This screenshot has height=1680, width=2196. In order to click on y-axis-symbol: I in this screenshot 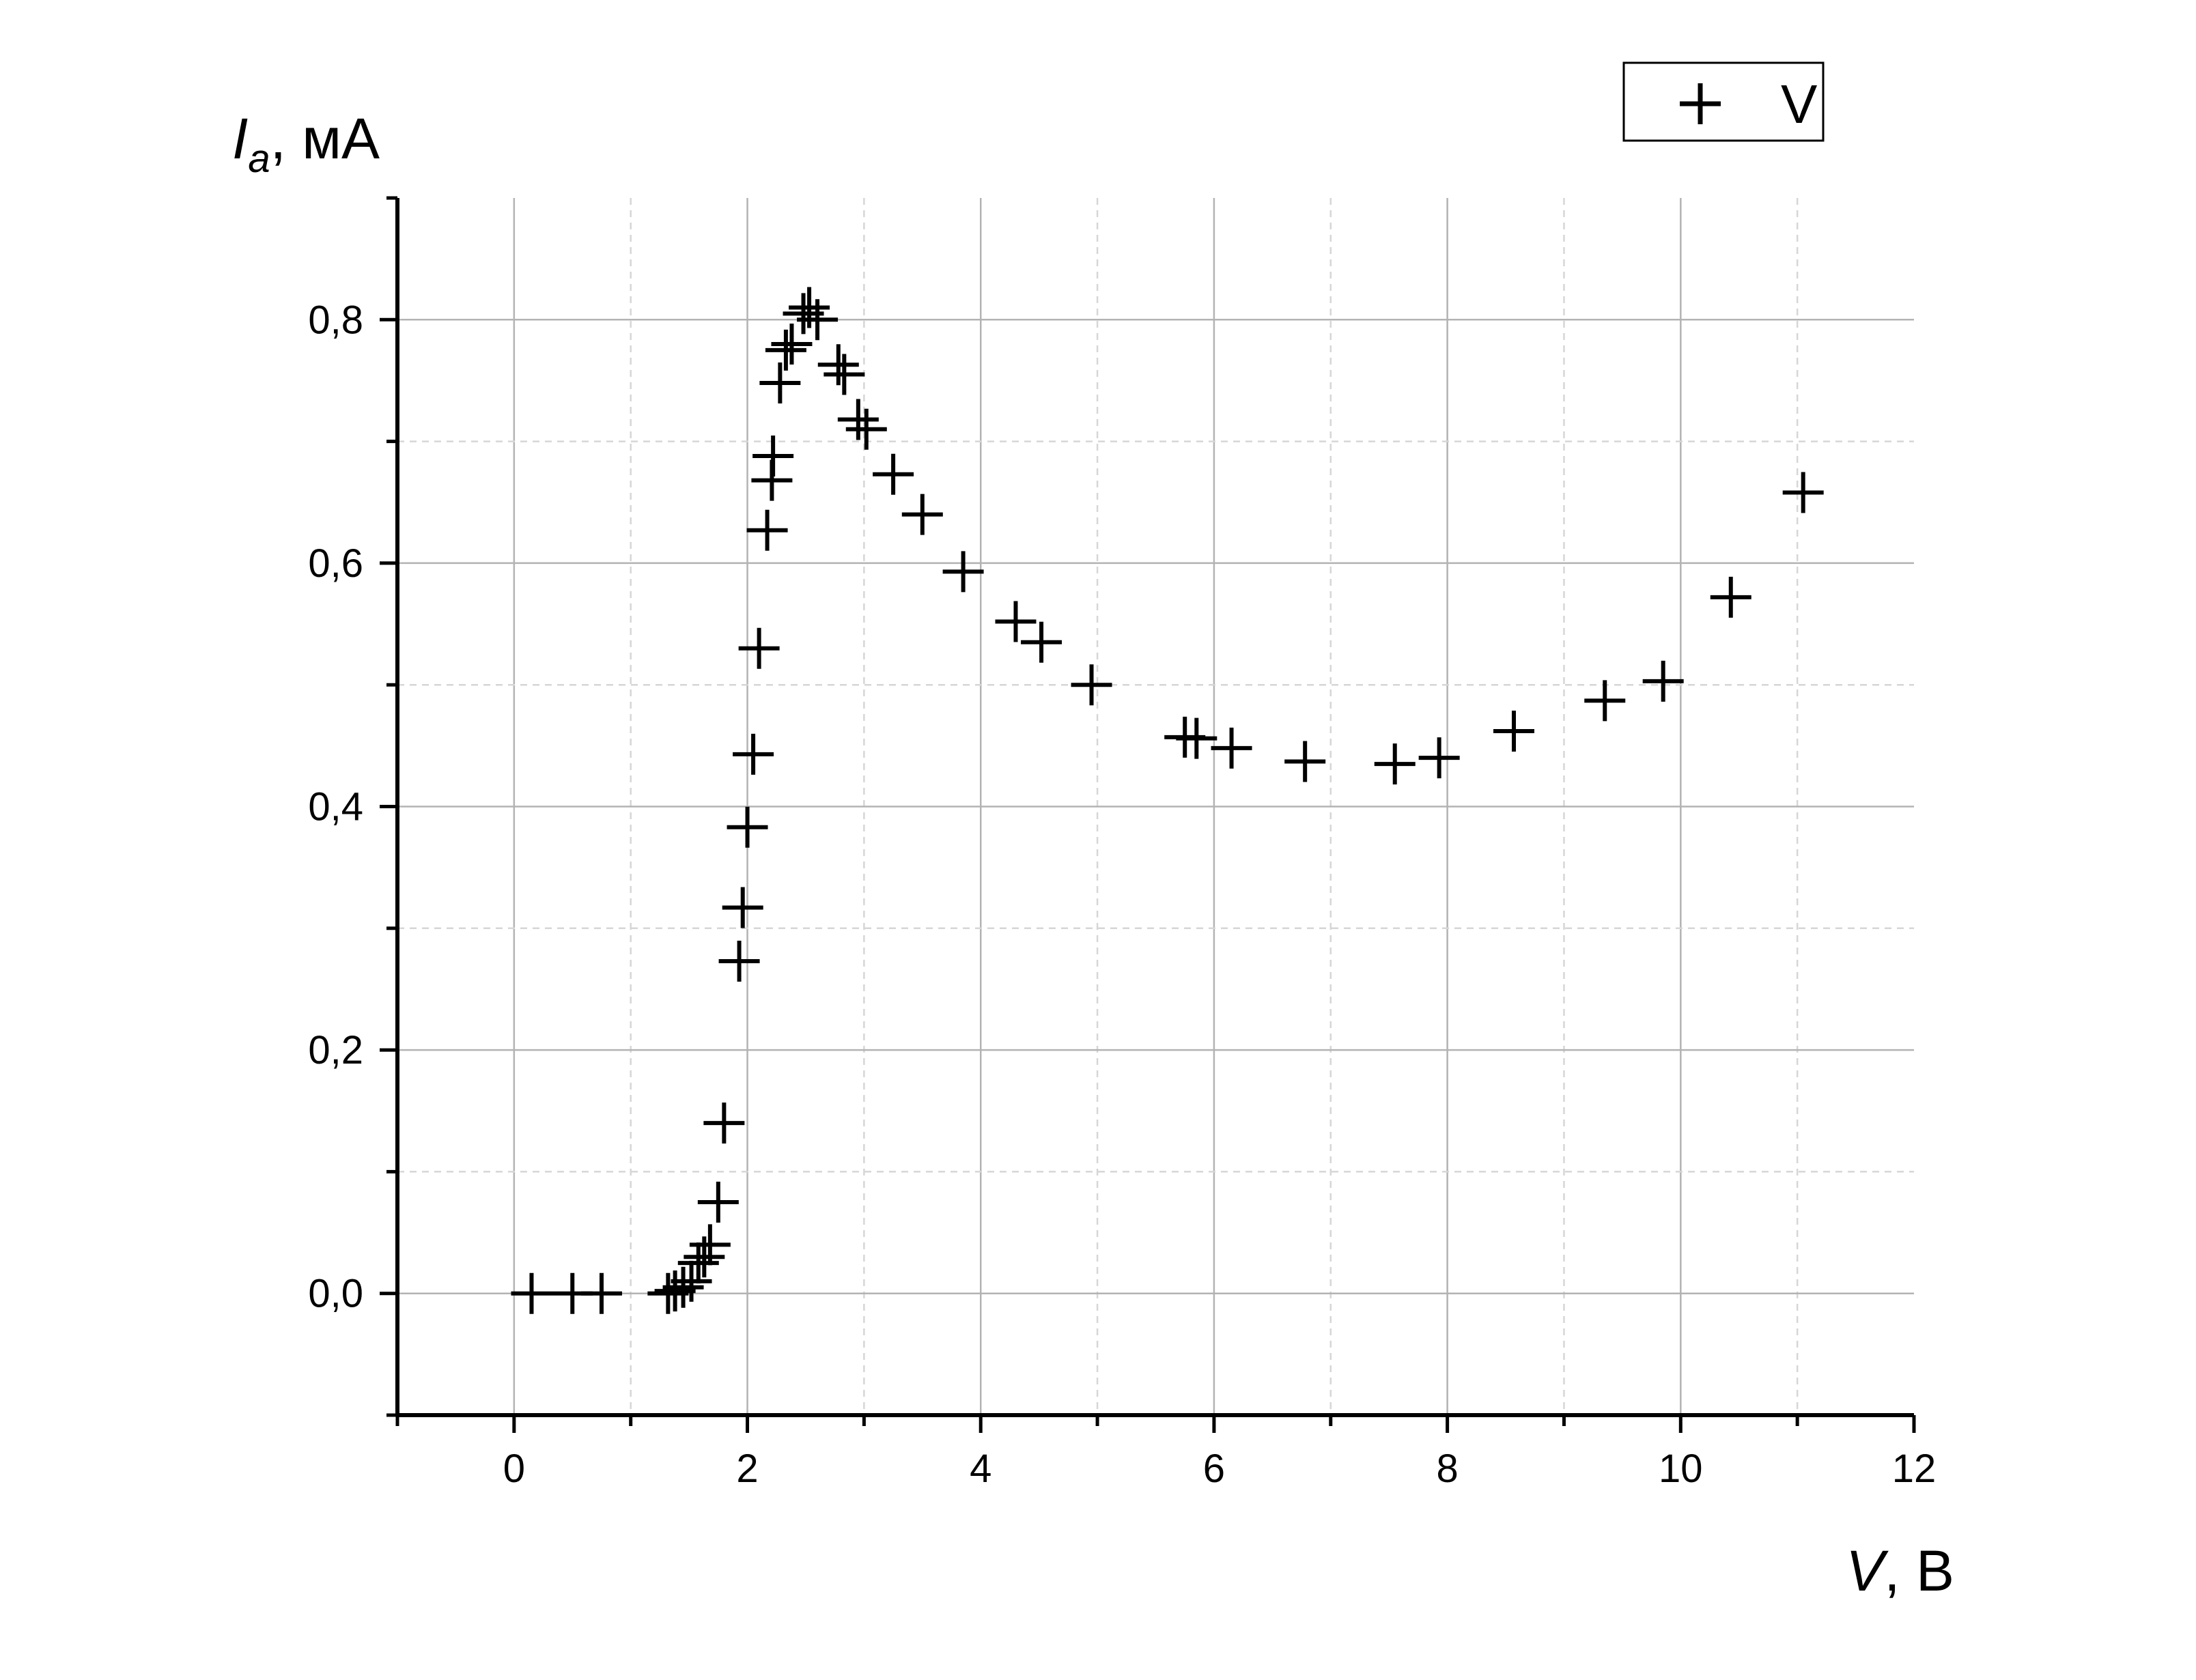, I will do `click(240, 138)`.